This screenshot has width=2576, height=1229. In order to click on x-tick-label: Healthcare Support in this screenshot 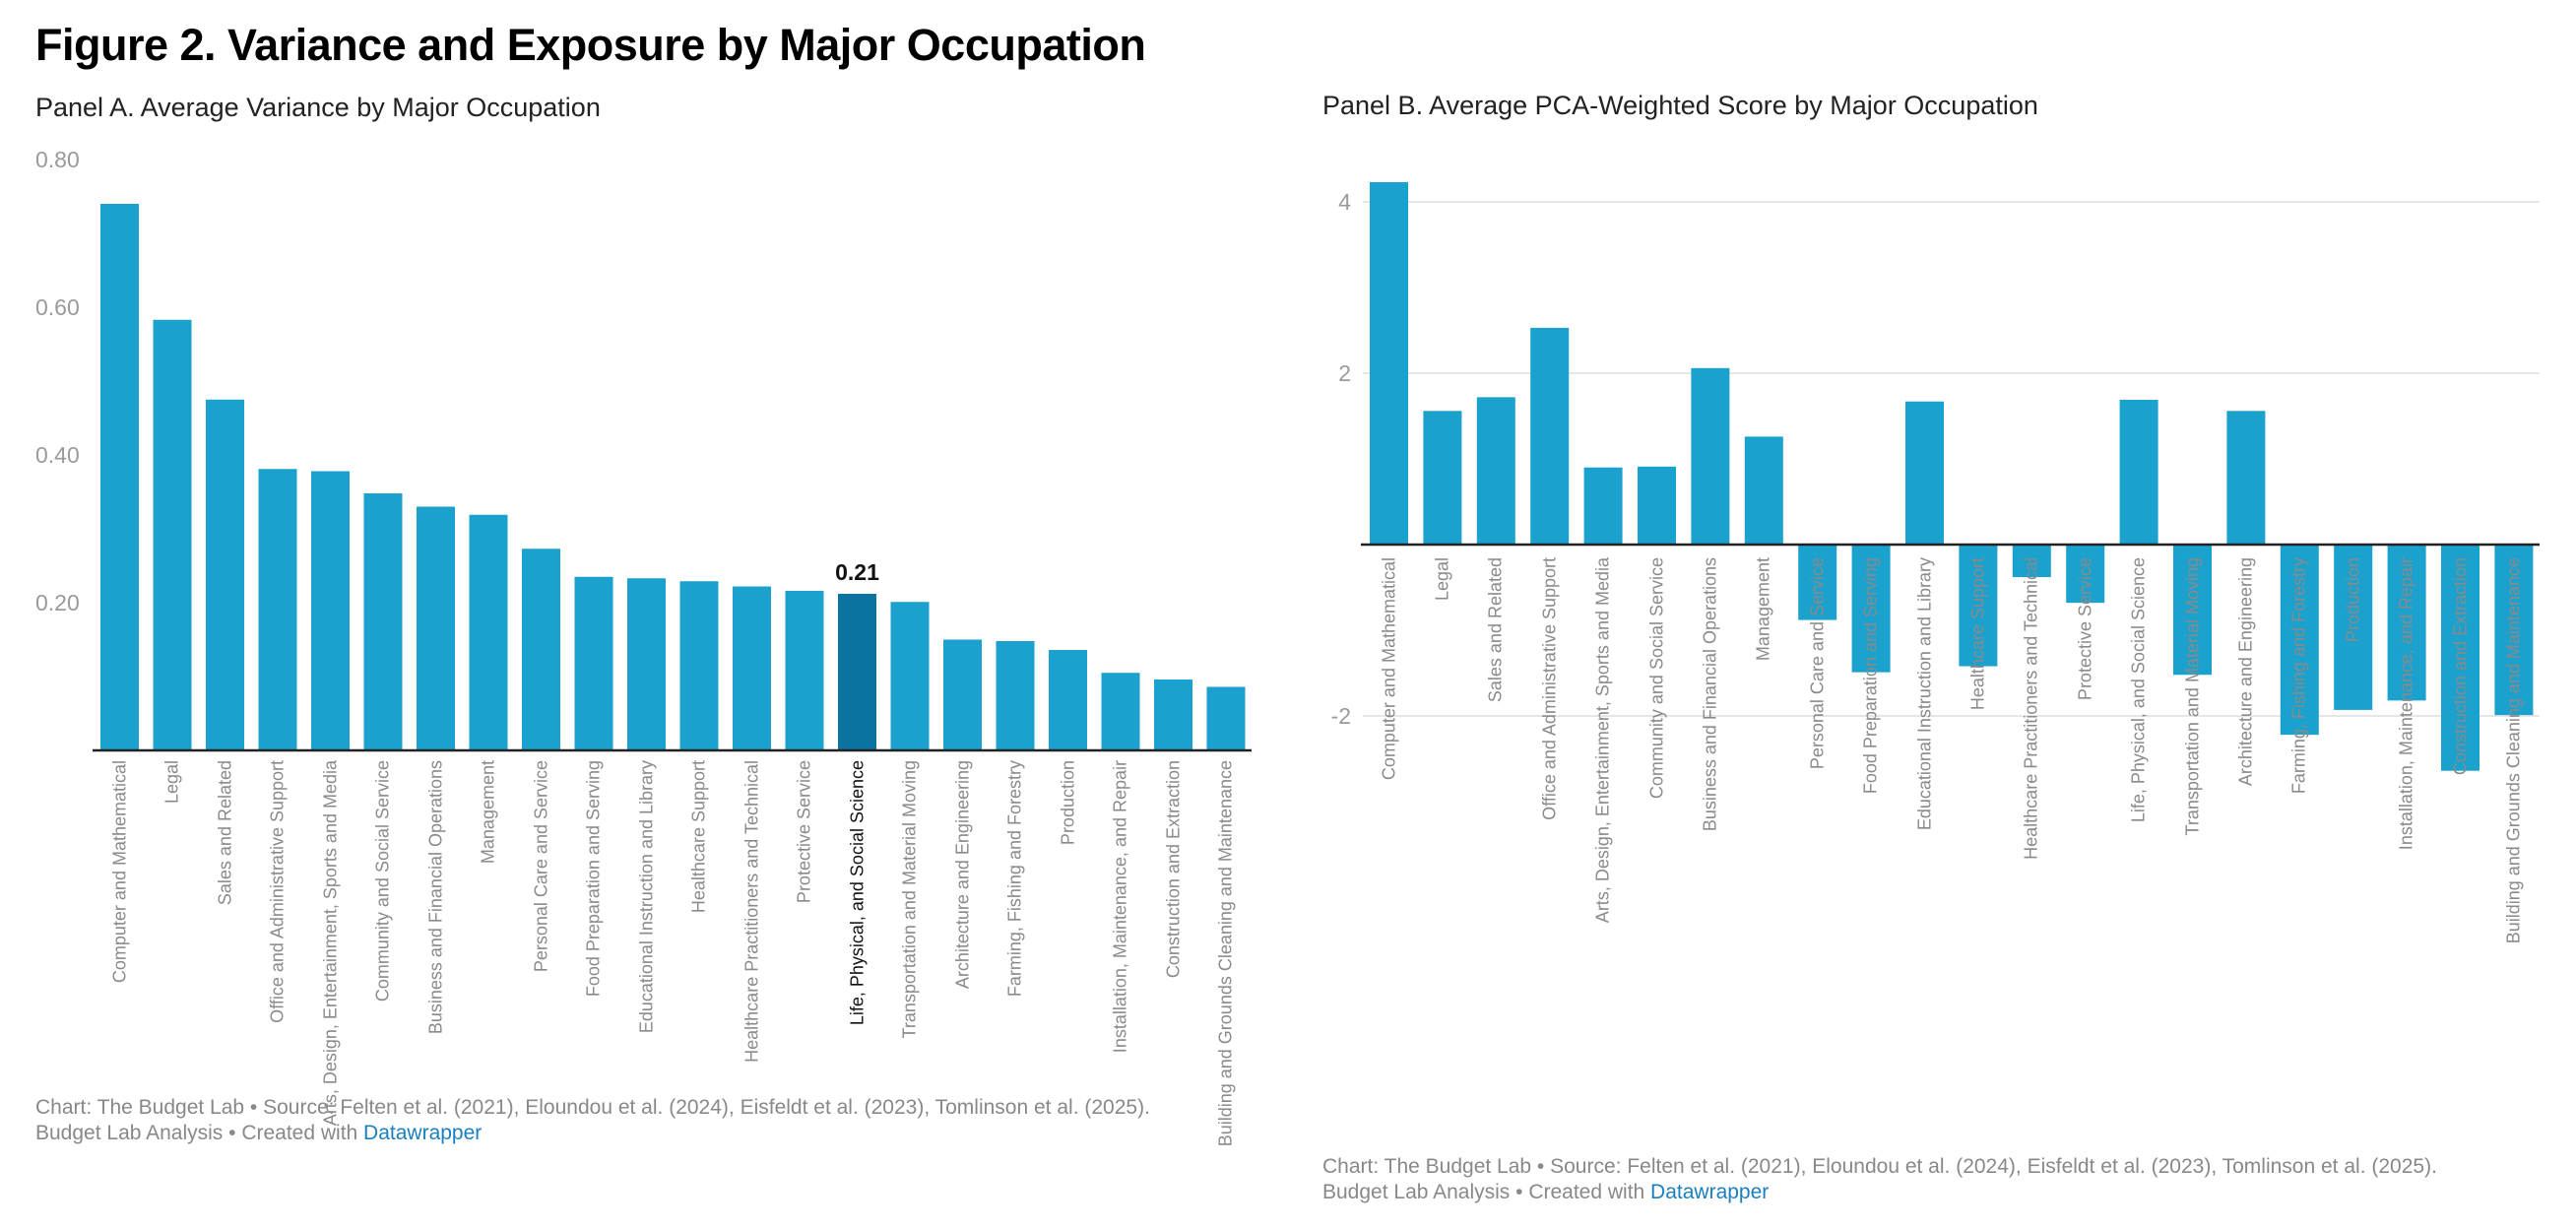, I will do `click(698, 837)`.